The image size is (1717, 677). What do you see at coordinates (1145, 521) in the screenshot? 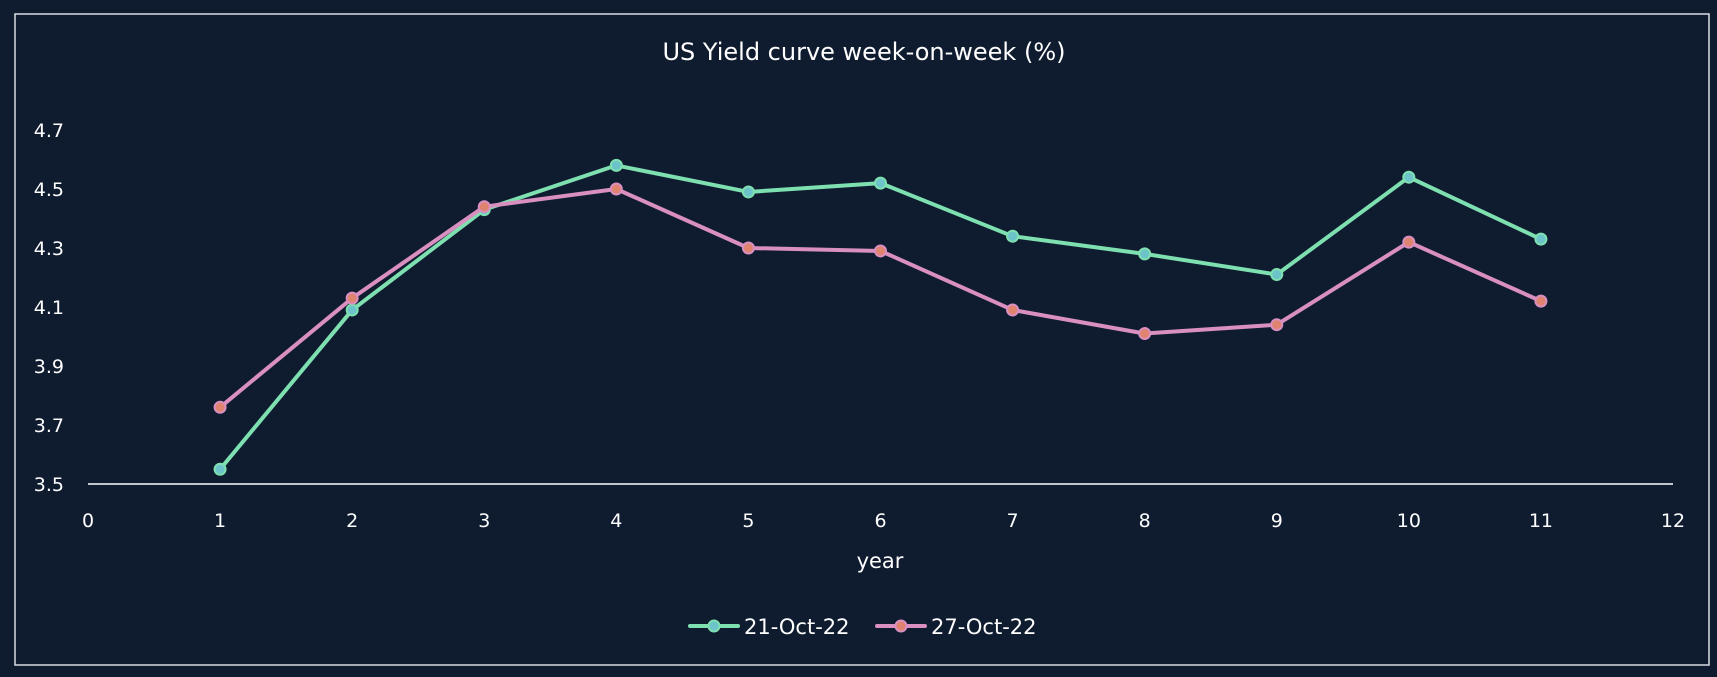
I see `x-tick-label: 8` at bounding box center [1145, 521].